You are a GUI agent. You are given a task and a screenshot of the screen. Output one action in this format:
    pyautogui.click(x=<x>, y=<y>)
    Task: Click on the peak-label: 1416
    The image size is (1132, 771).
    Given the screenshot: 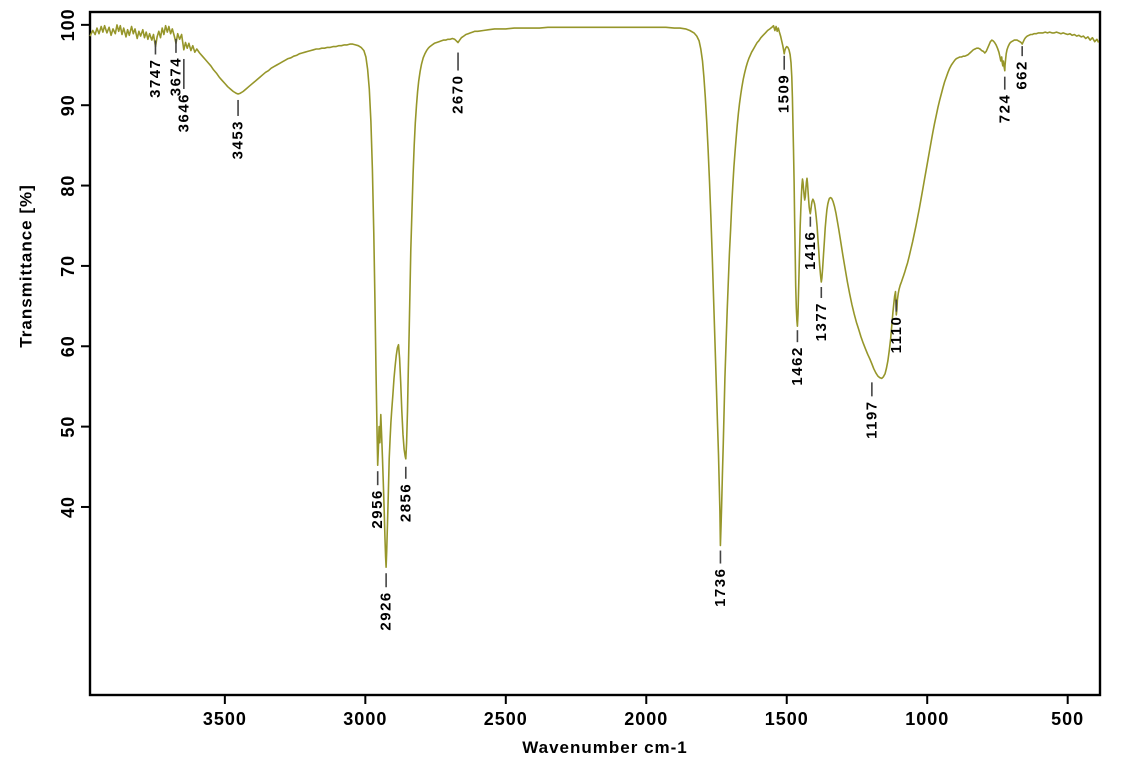 What is the action you would take?
    pyautogui.click(x=810, y=250)
    